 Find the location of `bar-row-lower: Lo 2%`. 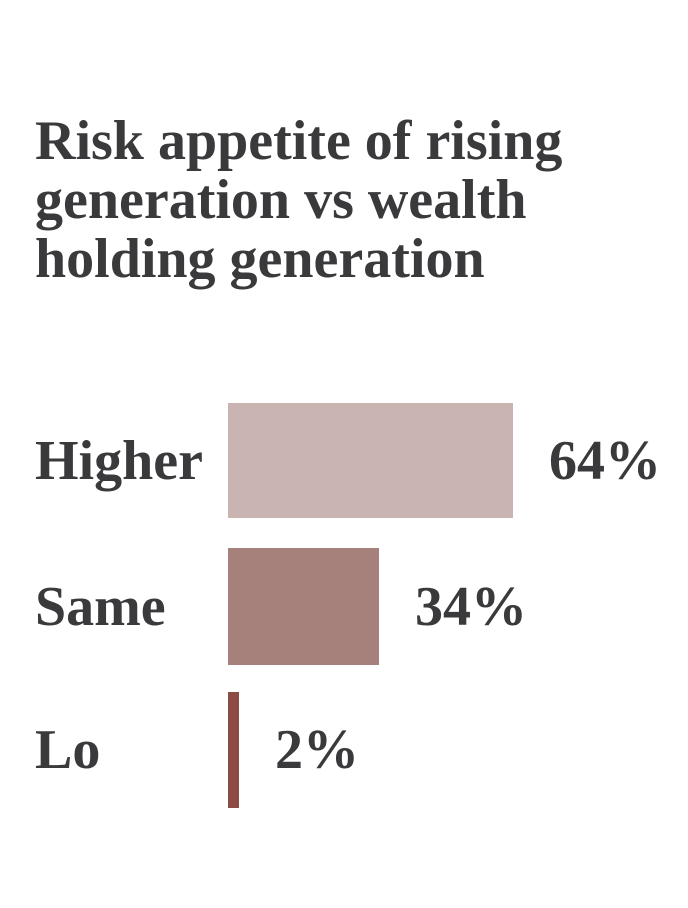

bar-row-lower: Lo 2% is located at coordinates (344, 750).